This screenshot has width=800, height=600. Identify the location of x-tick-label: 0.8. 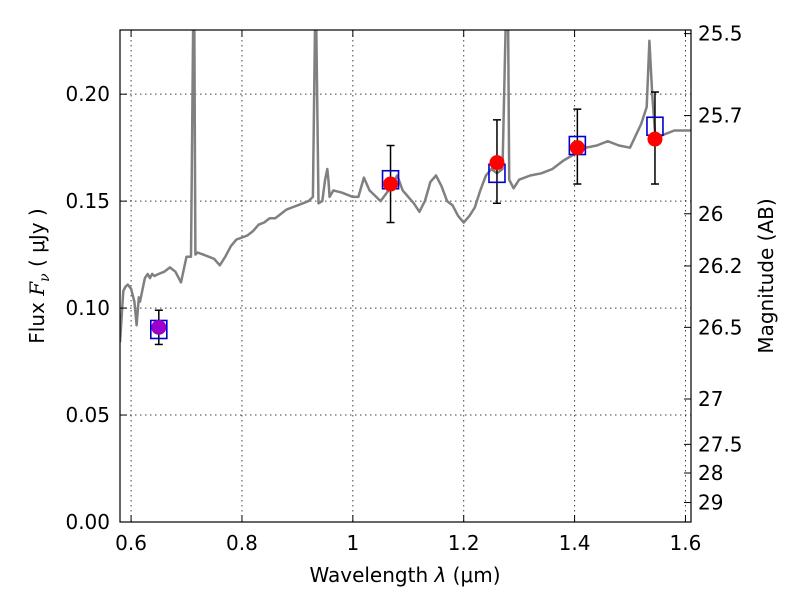
(242, 543).